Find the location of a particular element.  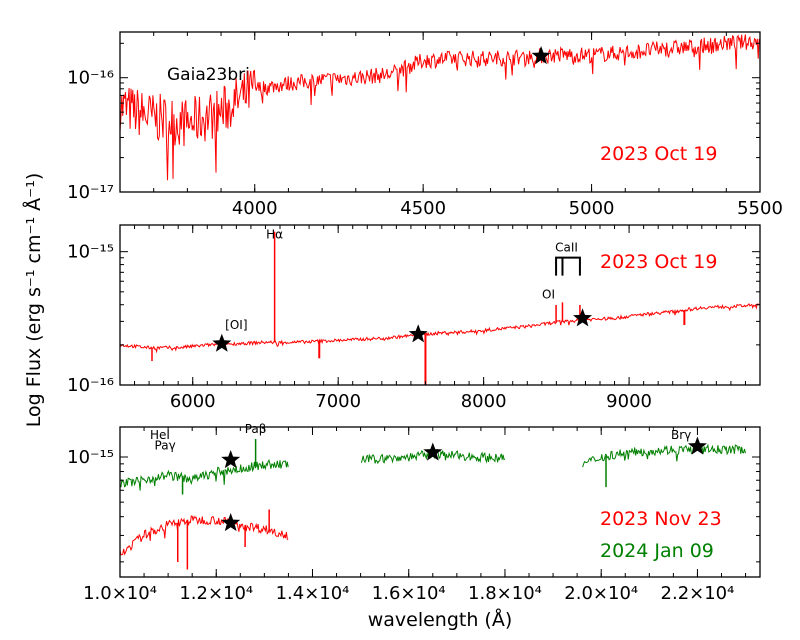

x-tick-label: 8000 is located at coordinates (484, 401).